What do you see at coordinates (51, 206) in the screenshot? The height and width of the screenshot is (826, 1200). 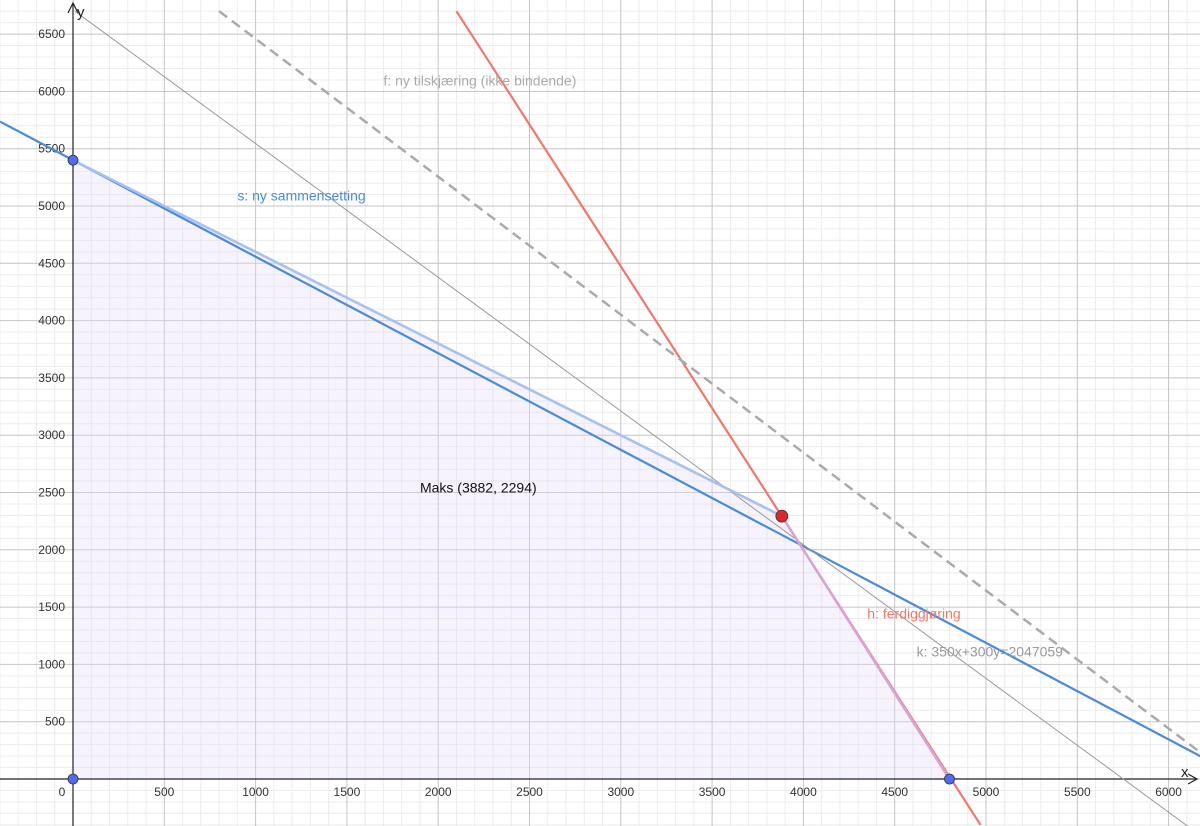 I see `y-tick-label: 5000` at bounding box center [51, 206].